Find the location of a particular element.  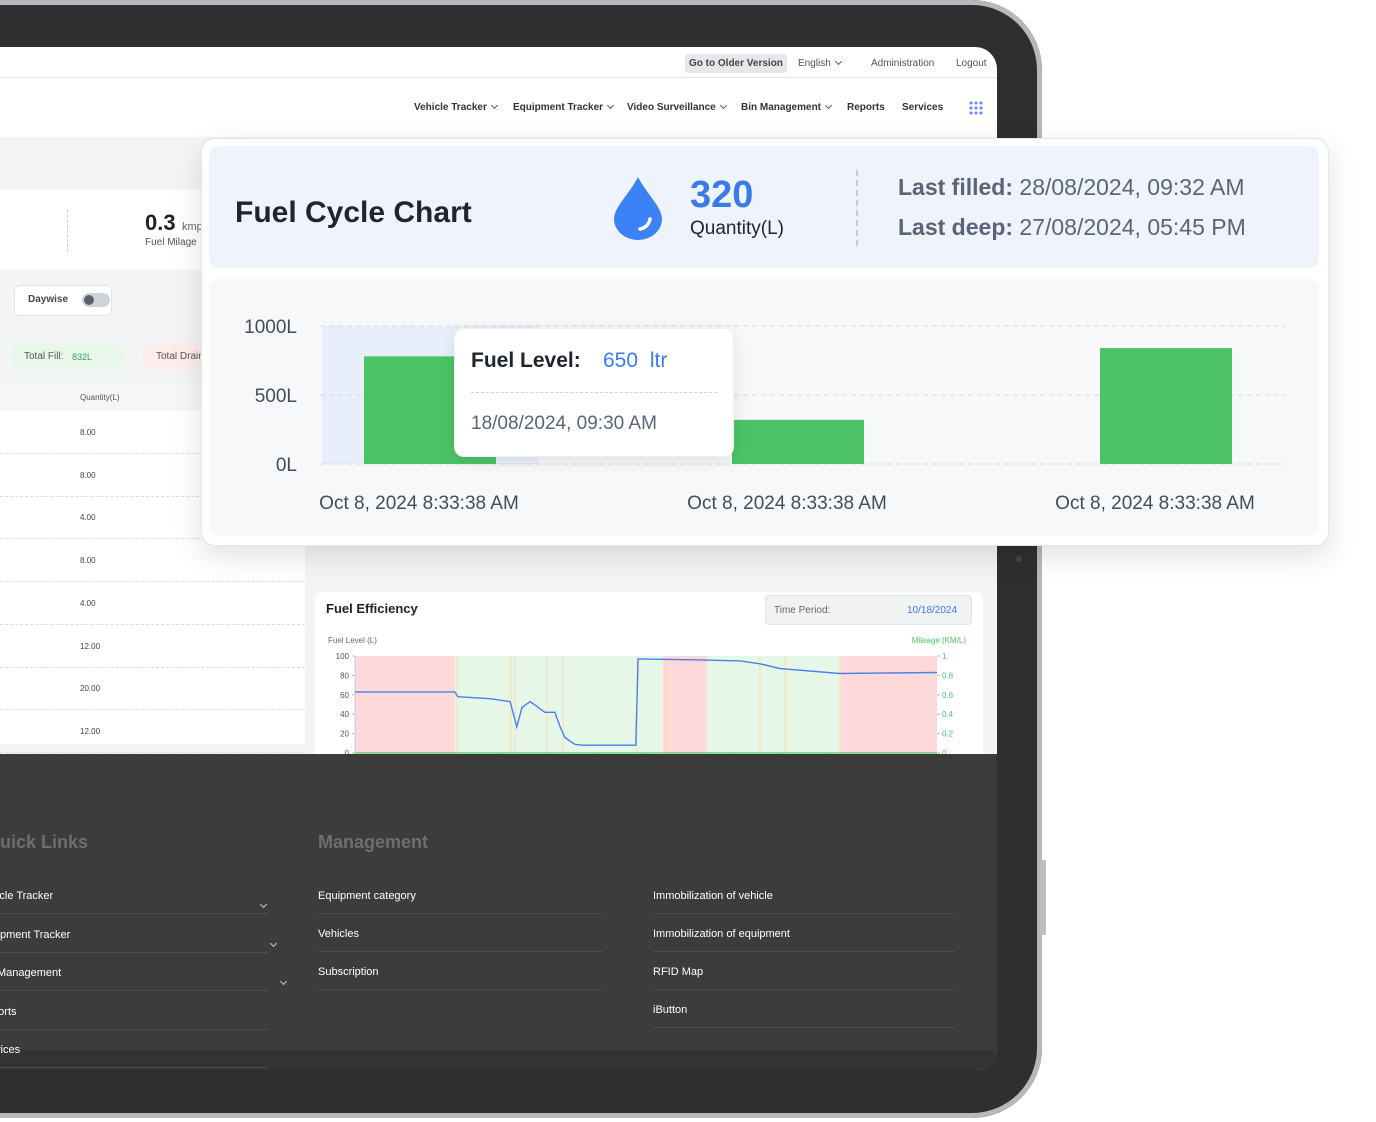

nav-item: Services is located at coordinates (922, 107).